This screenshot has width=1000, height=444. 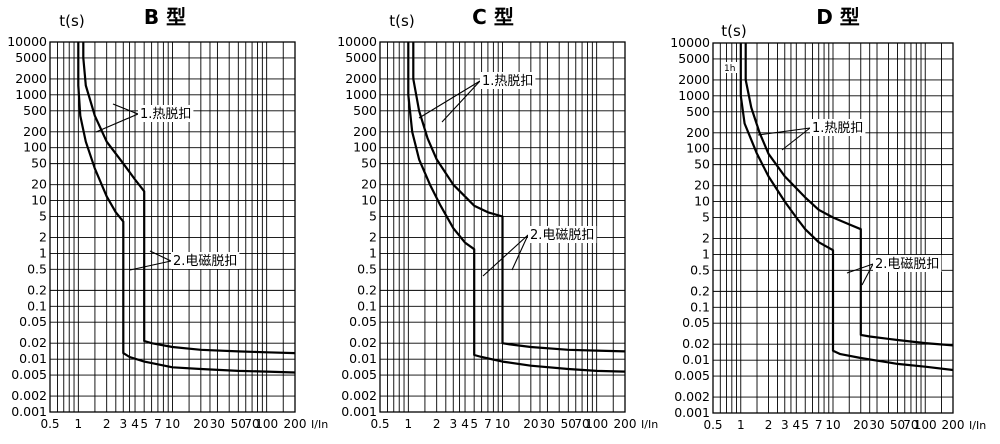 I want to click on x-tick-label: 7, so click(x=158, y=424).